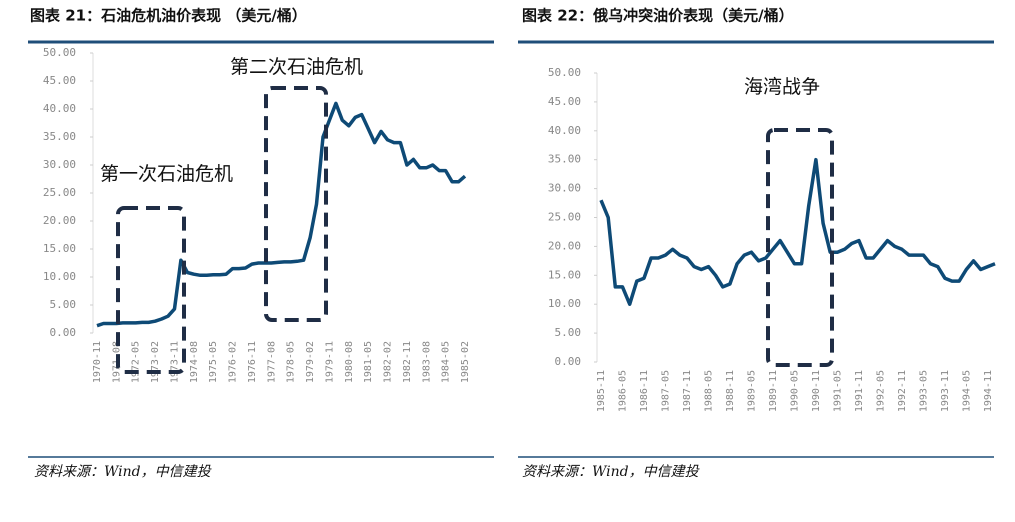 Image resolution: width=1015 pixels, height=522 pixels. Describe the element at coordinates (174, 362) in the screenshot. I see `x-tick-label: 1973-11` at that location.